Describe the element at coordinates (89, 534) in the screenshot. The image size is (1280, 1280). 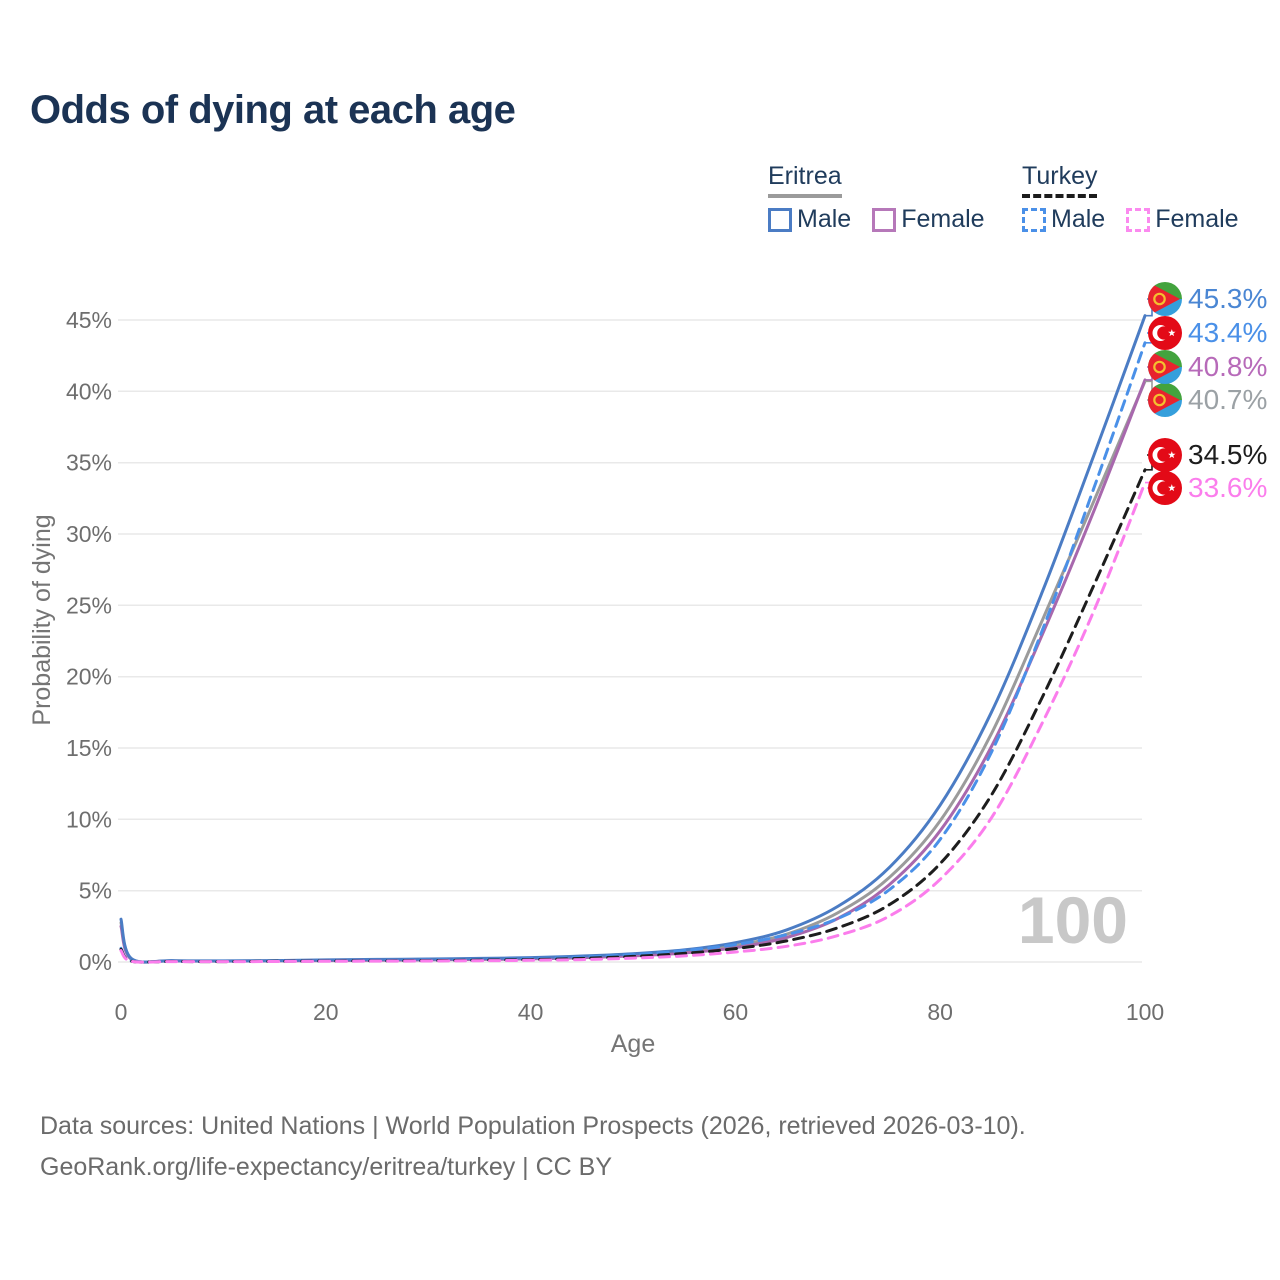
I see `y-tick-label: 30%` at that location.